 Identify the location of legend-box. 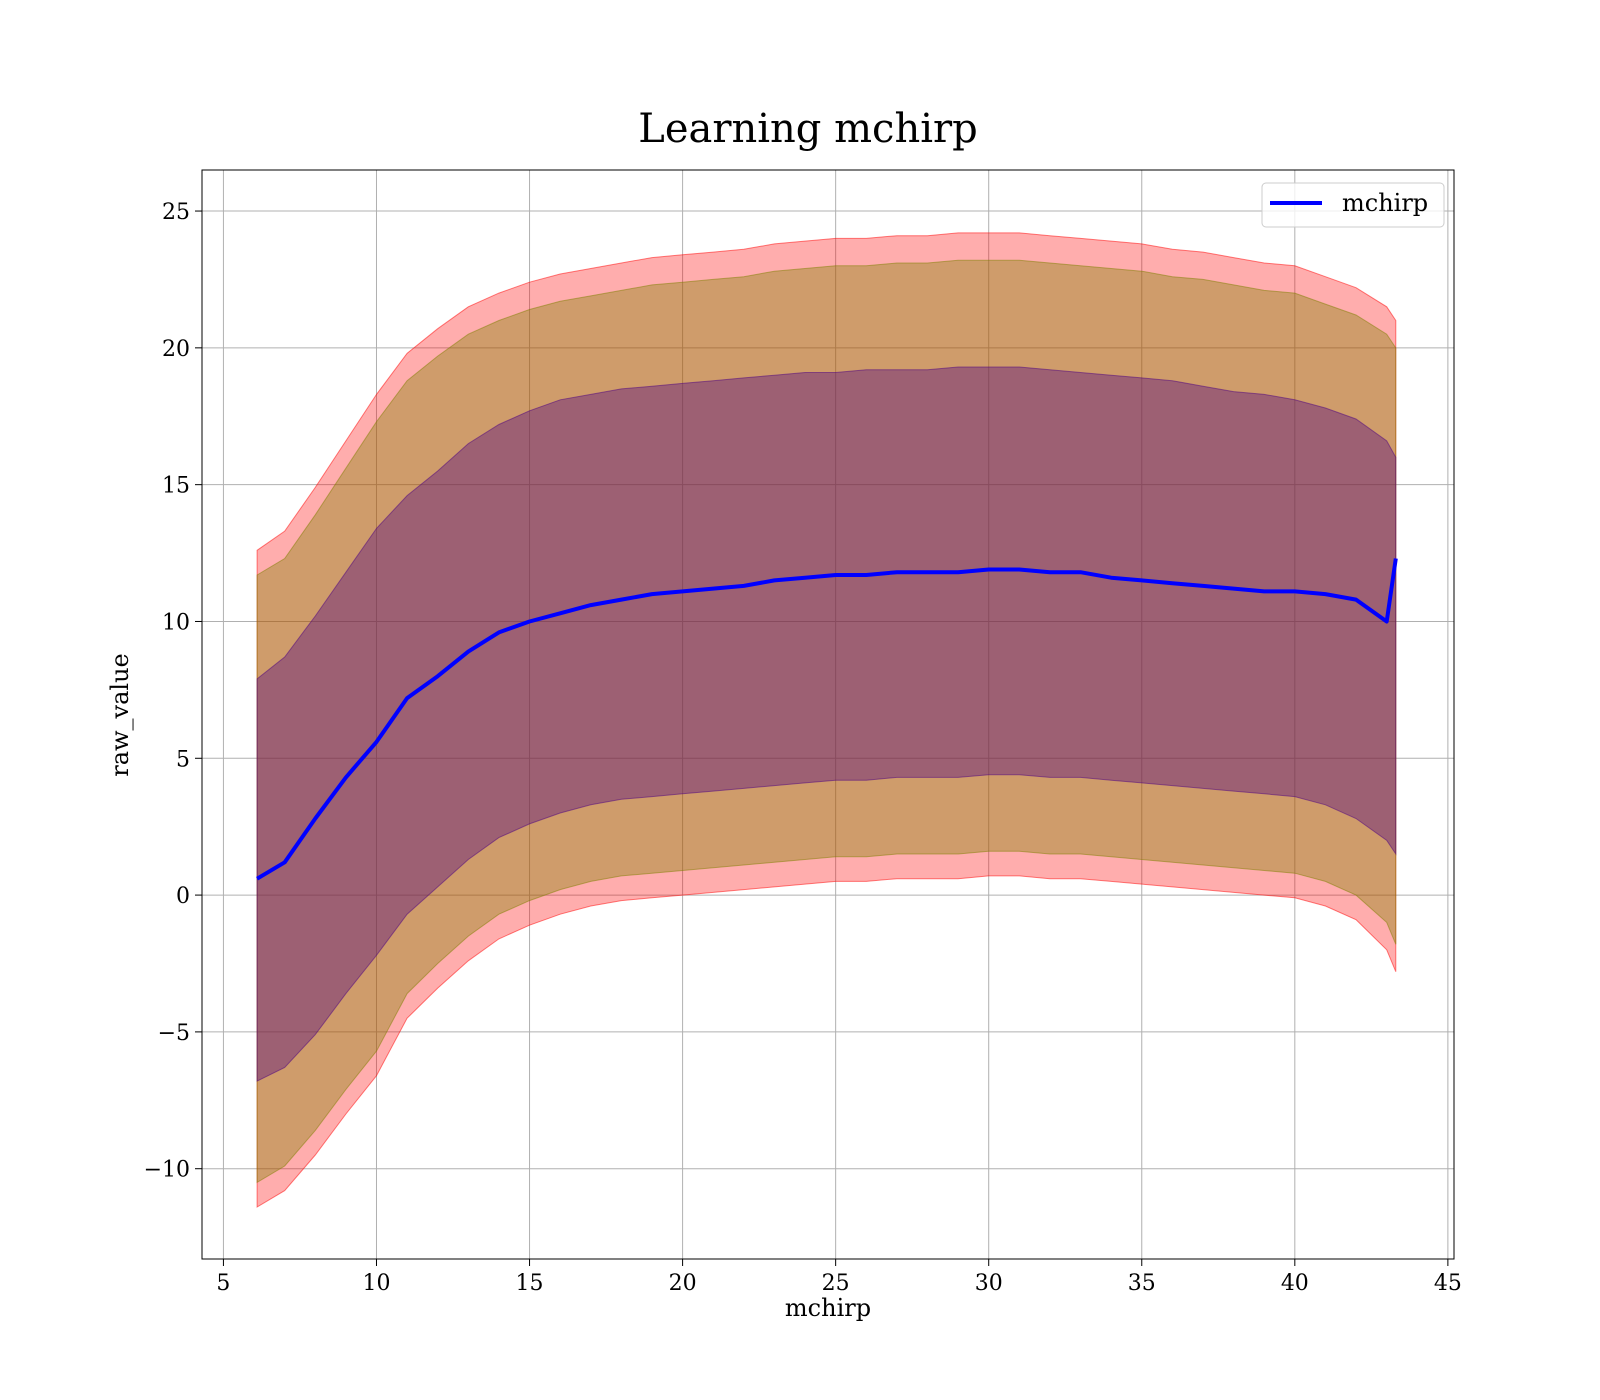
(1353, 205).